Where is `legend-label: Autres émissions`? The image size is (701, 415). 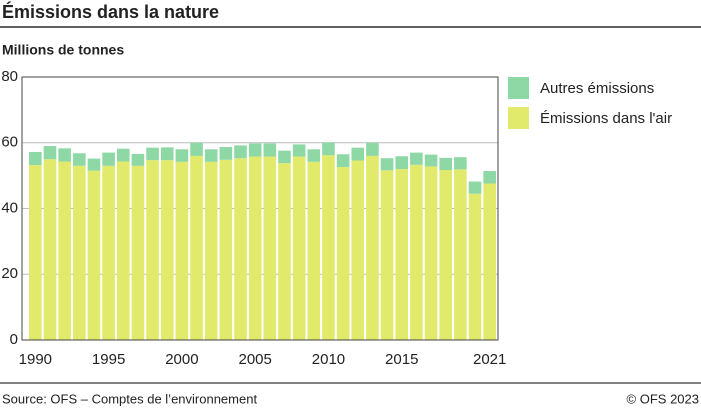 legend-label: Autres émissions is located at coordinates (597, 88).